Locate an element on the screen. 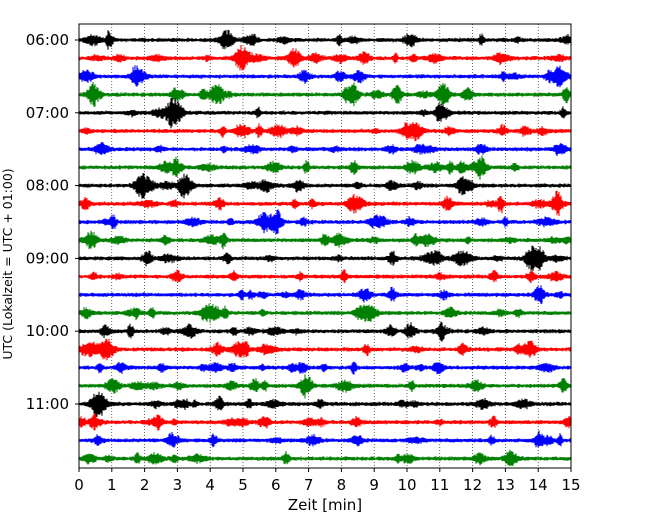  y-tick-label: 10:00 is located at coordinates (47, 331).